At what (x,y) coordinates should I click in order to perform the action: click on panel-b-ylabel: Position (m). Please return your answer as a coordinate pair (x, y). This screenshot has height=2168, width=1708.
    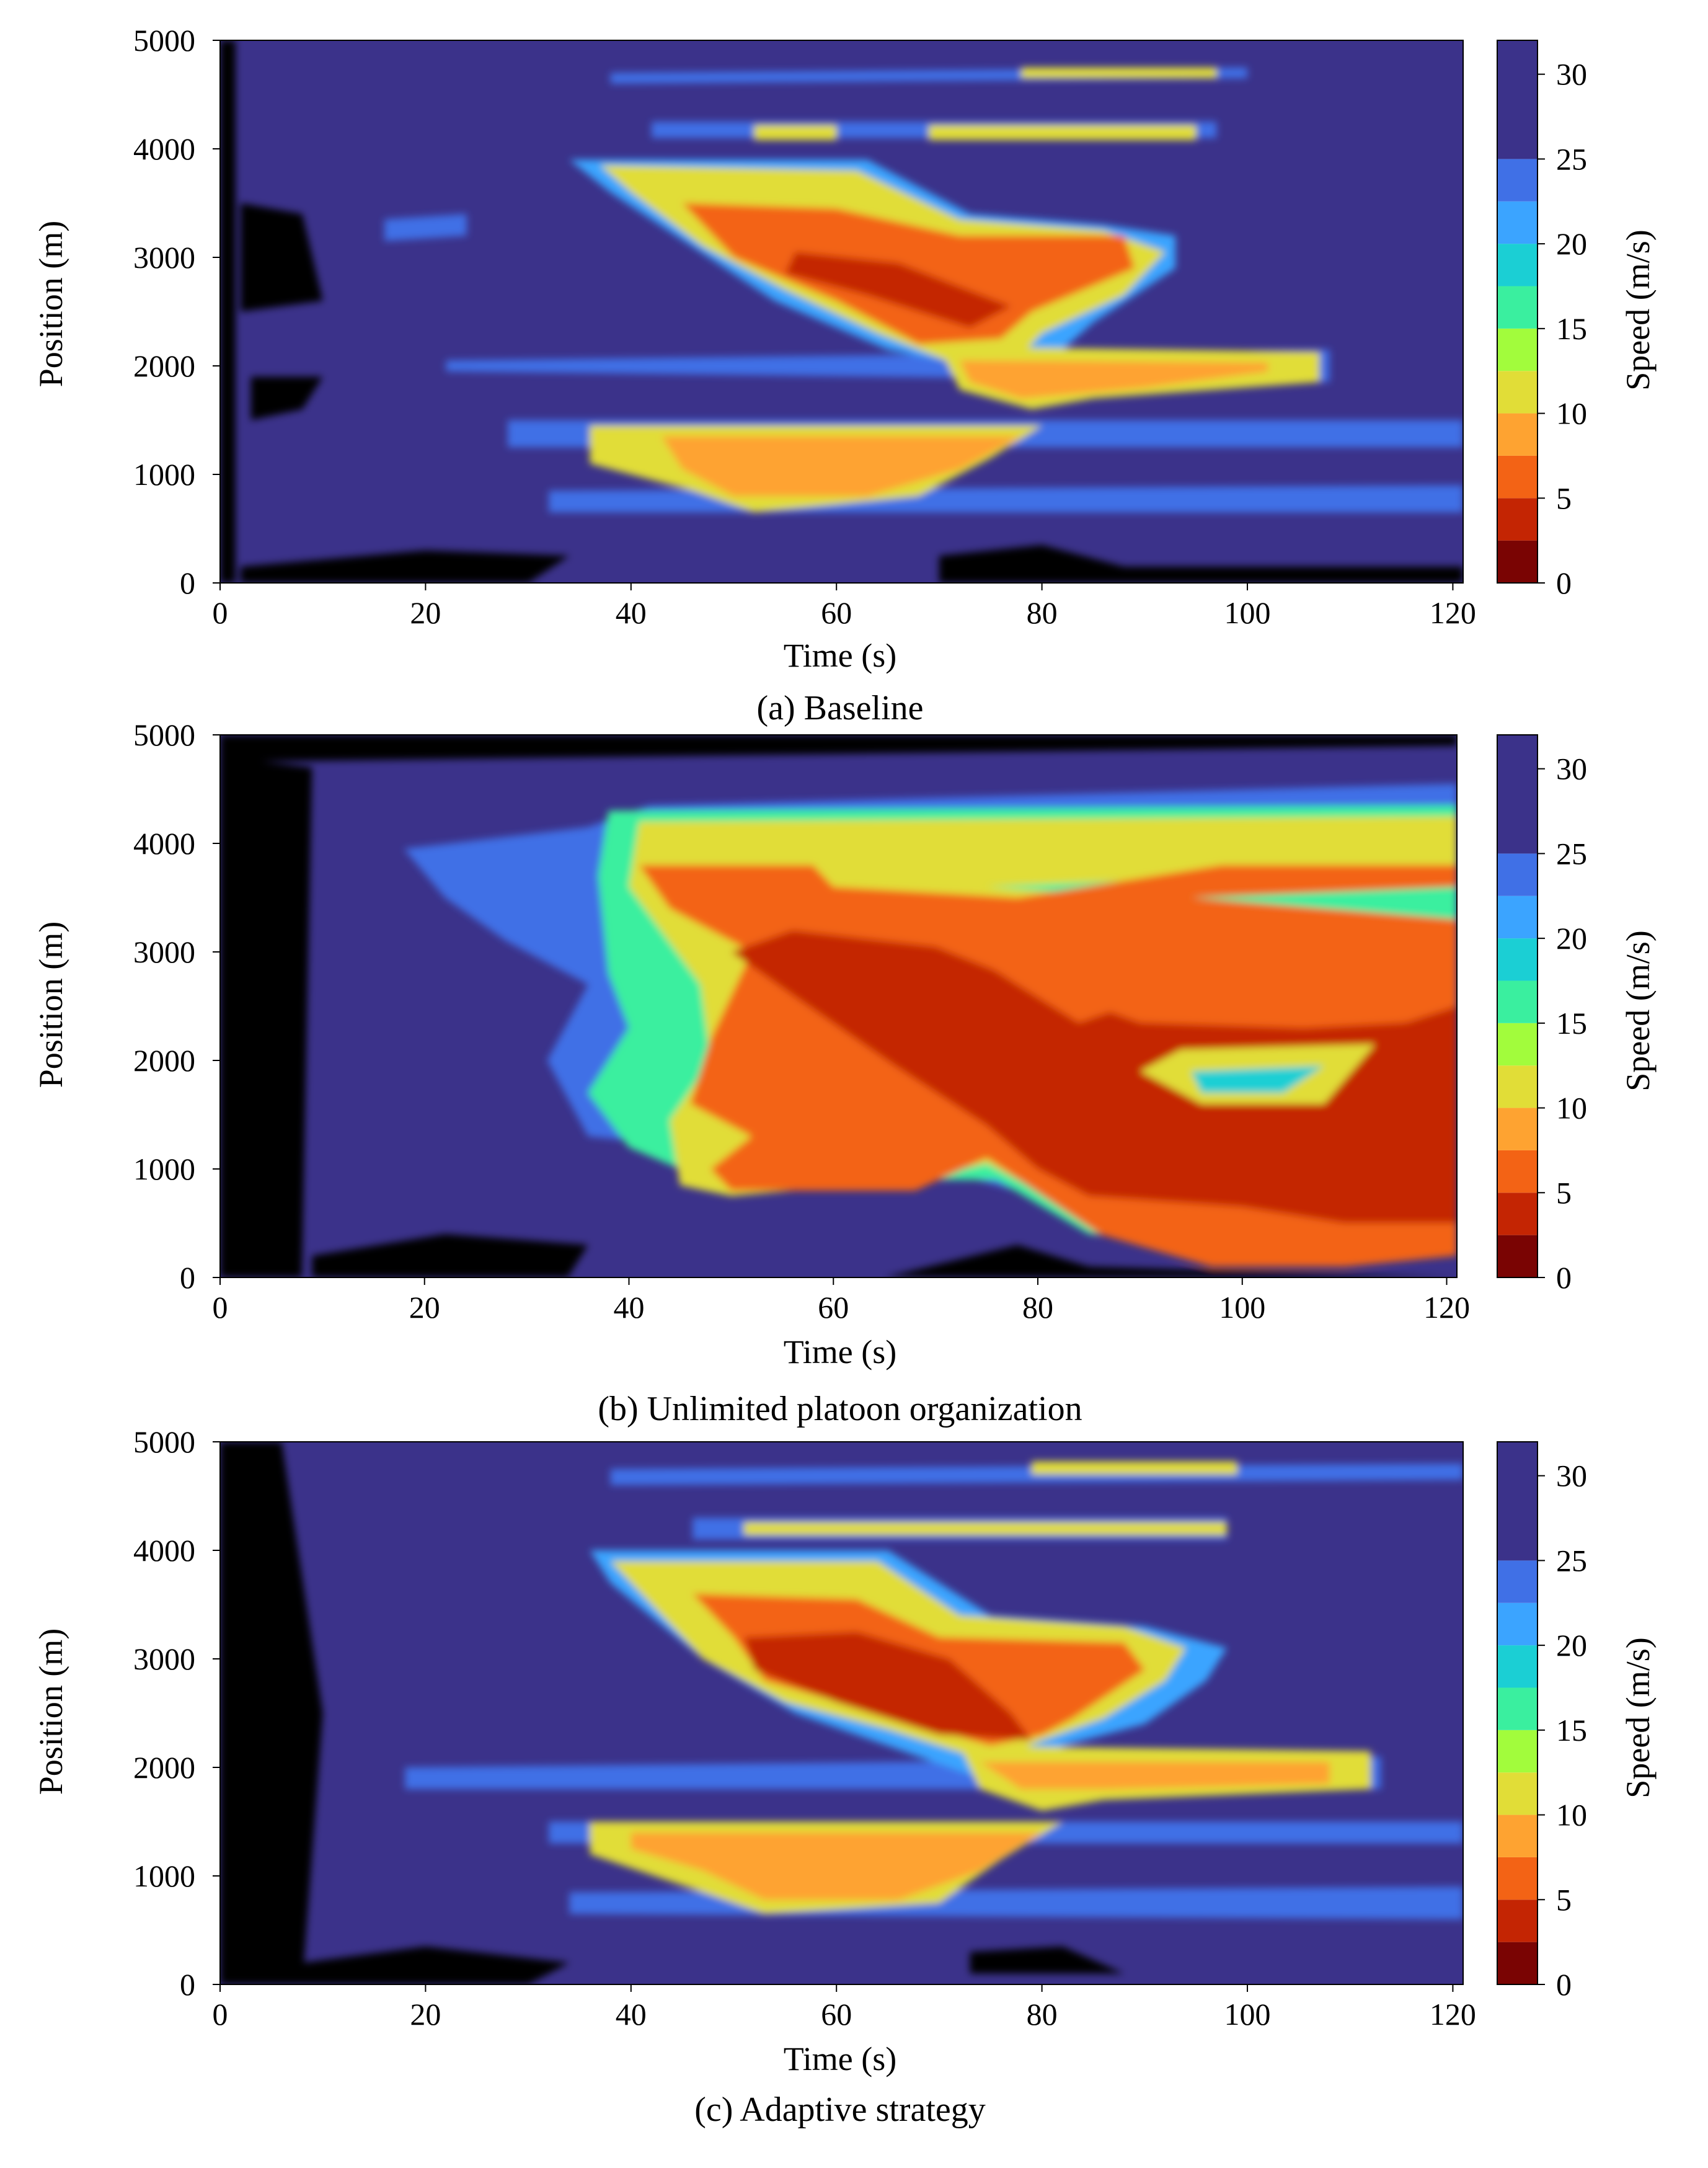
    Looking at the image, I should click on (50, 1005).